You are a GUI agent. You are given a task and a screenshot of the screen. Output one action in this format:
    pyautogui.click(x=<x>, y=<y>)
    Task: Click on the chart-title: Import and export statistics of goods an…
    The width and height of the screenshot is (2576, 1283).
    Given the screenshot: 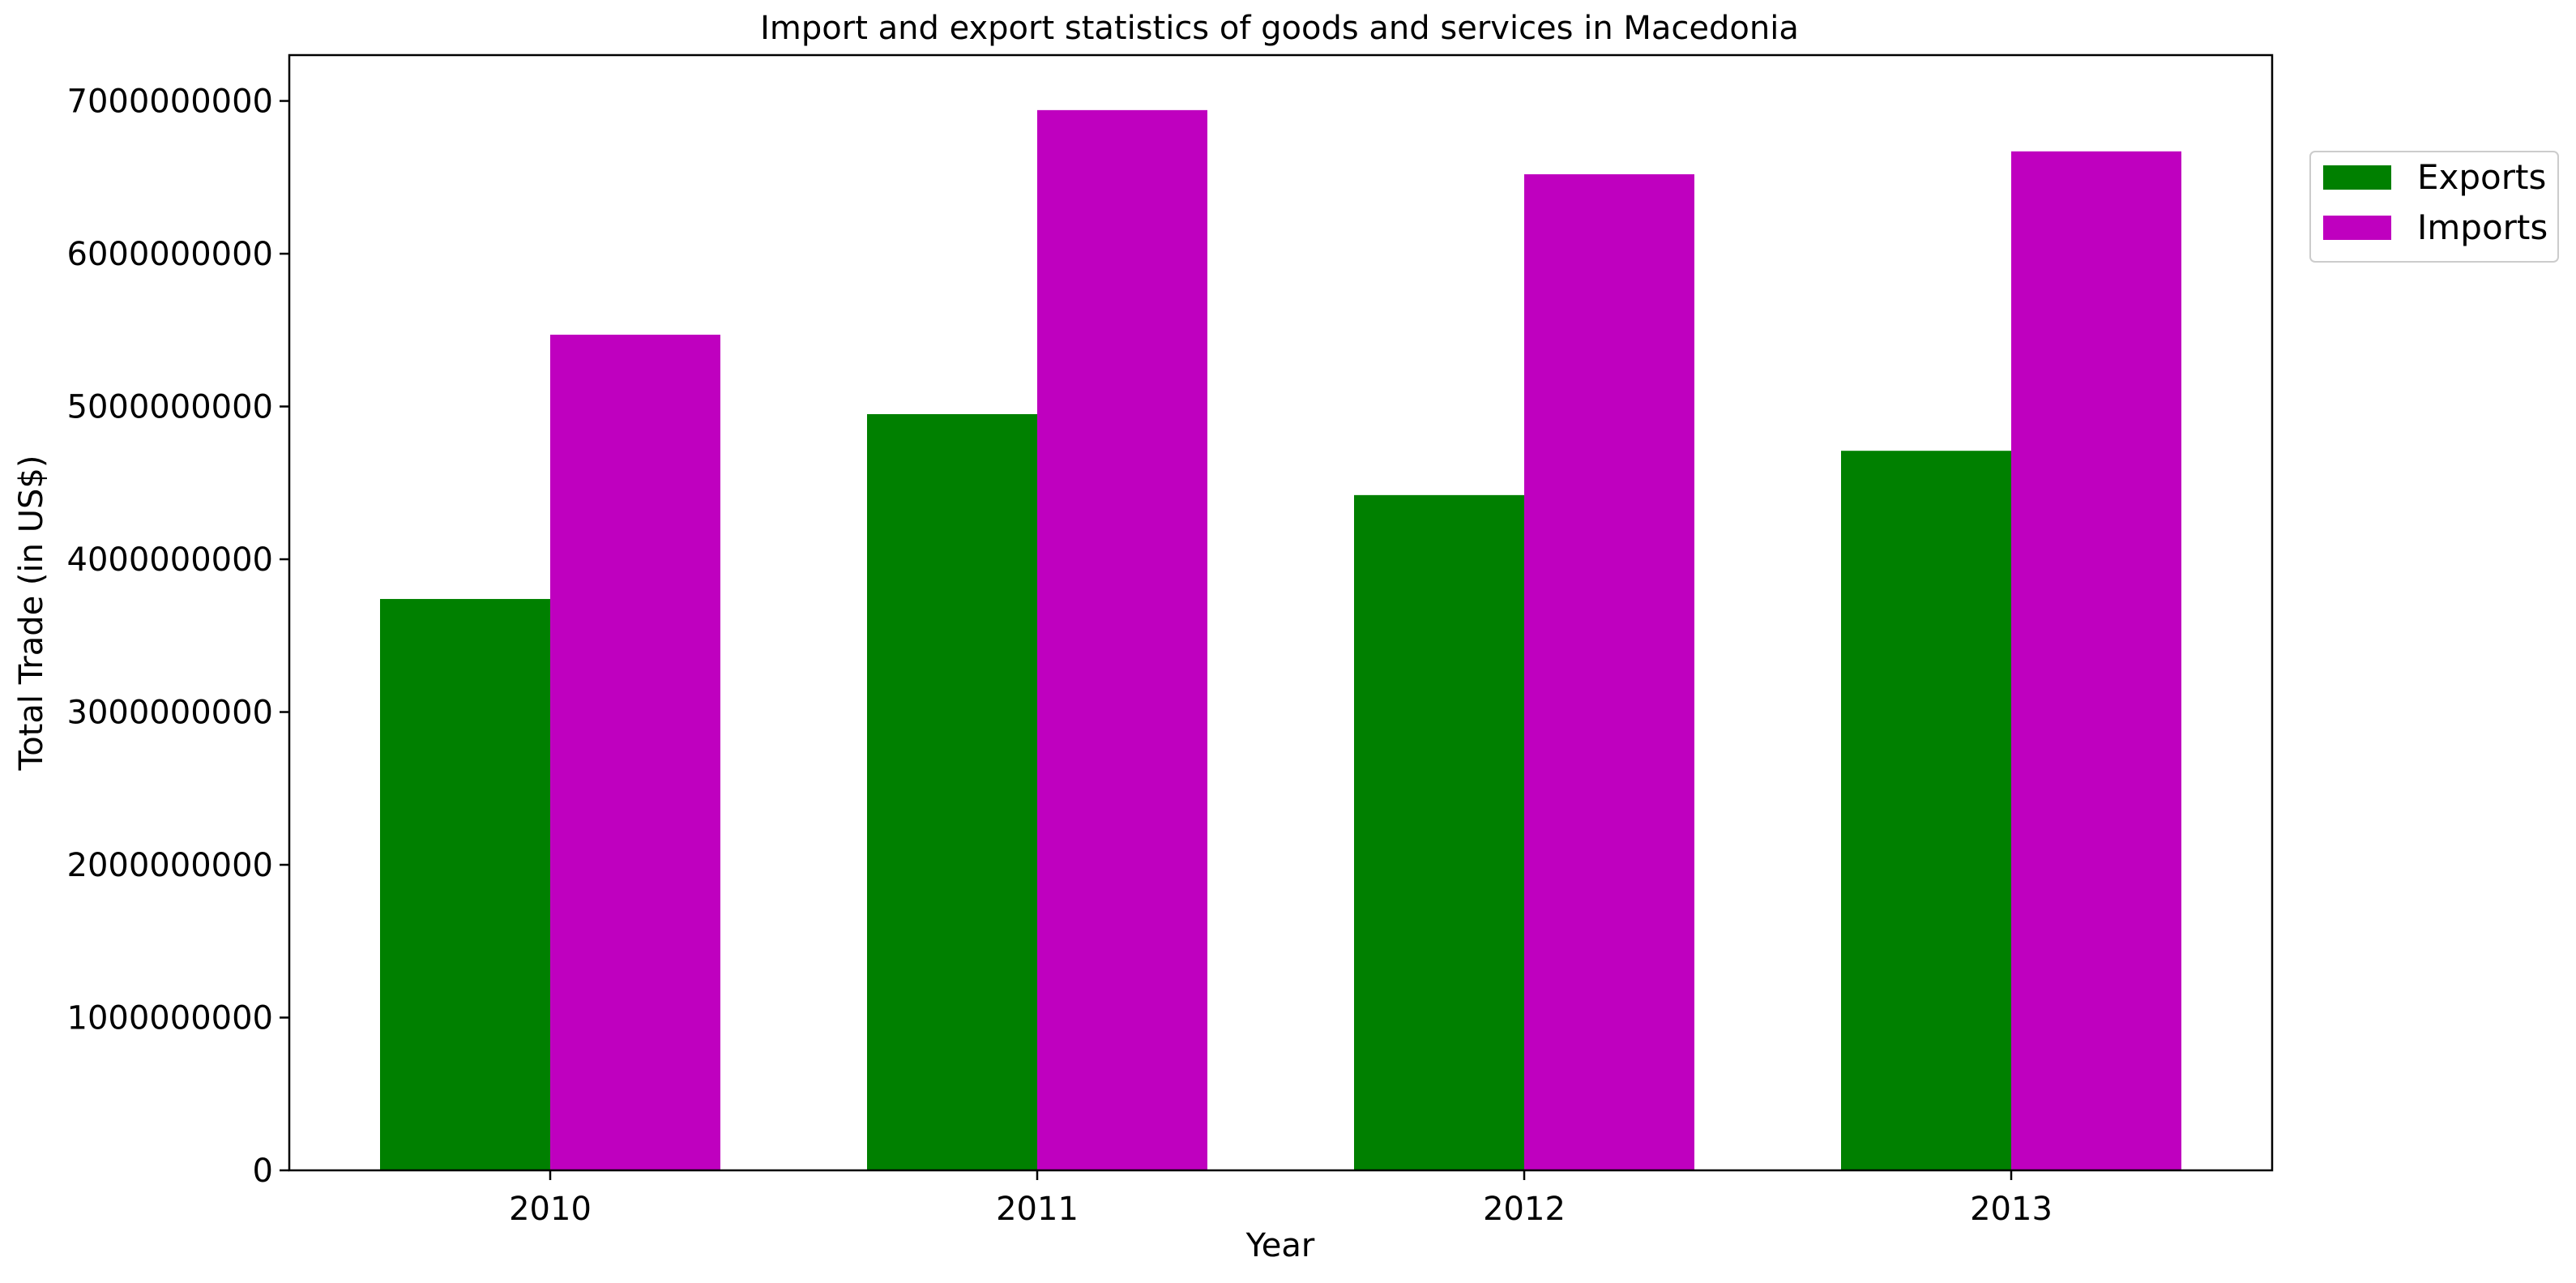 What is the action you would take?
    pyautogui.click(x=1279, y=28)
    